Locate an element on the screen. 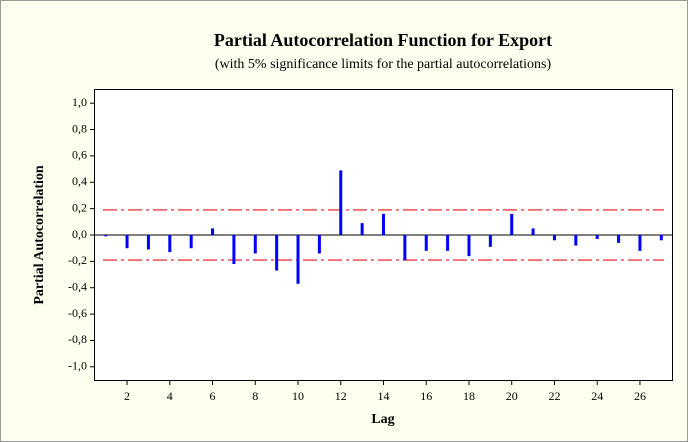 This screenshot has width=688, height=442. x-tick-label: 22 is located at coordinates (554, 396).